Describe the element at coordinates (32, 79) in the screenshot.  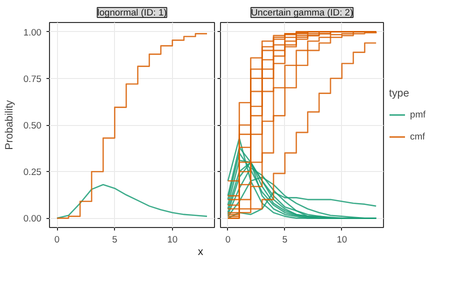
I see `y-tick-label: 0.75` at that location.